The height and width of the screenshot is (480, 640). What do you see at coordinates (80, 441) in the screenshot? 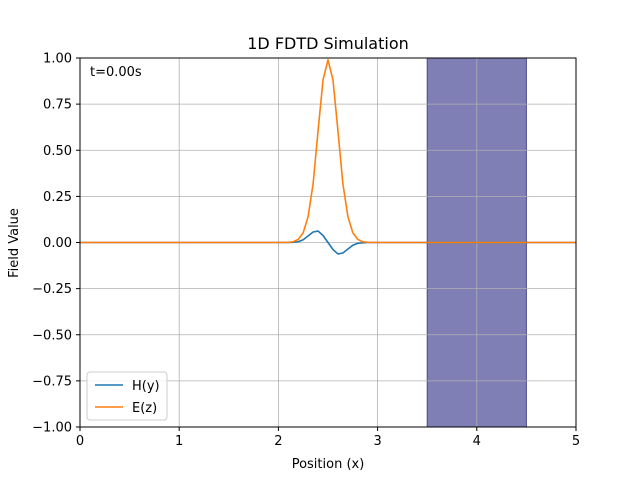
I see `x-tick-label: 0` at bounding box center [80, 441].